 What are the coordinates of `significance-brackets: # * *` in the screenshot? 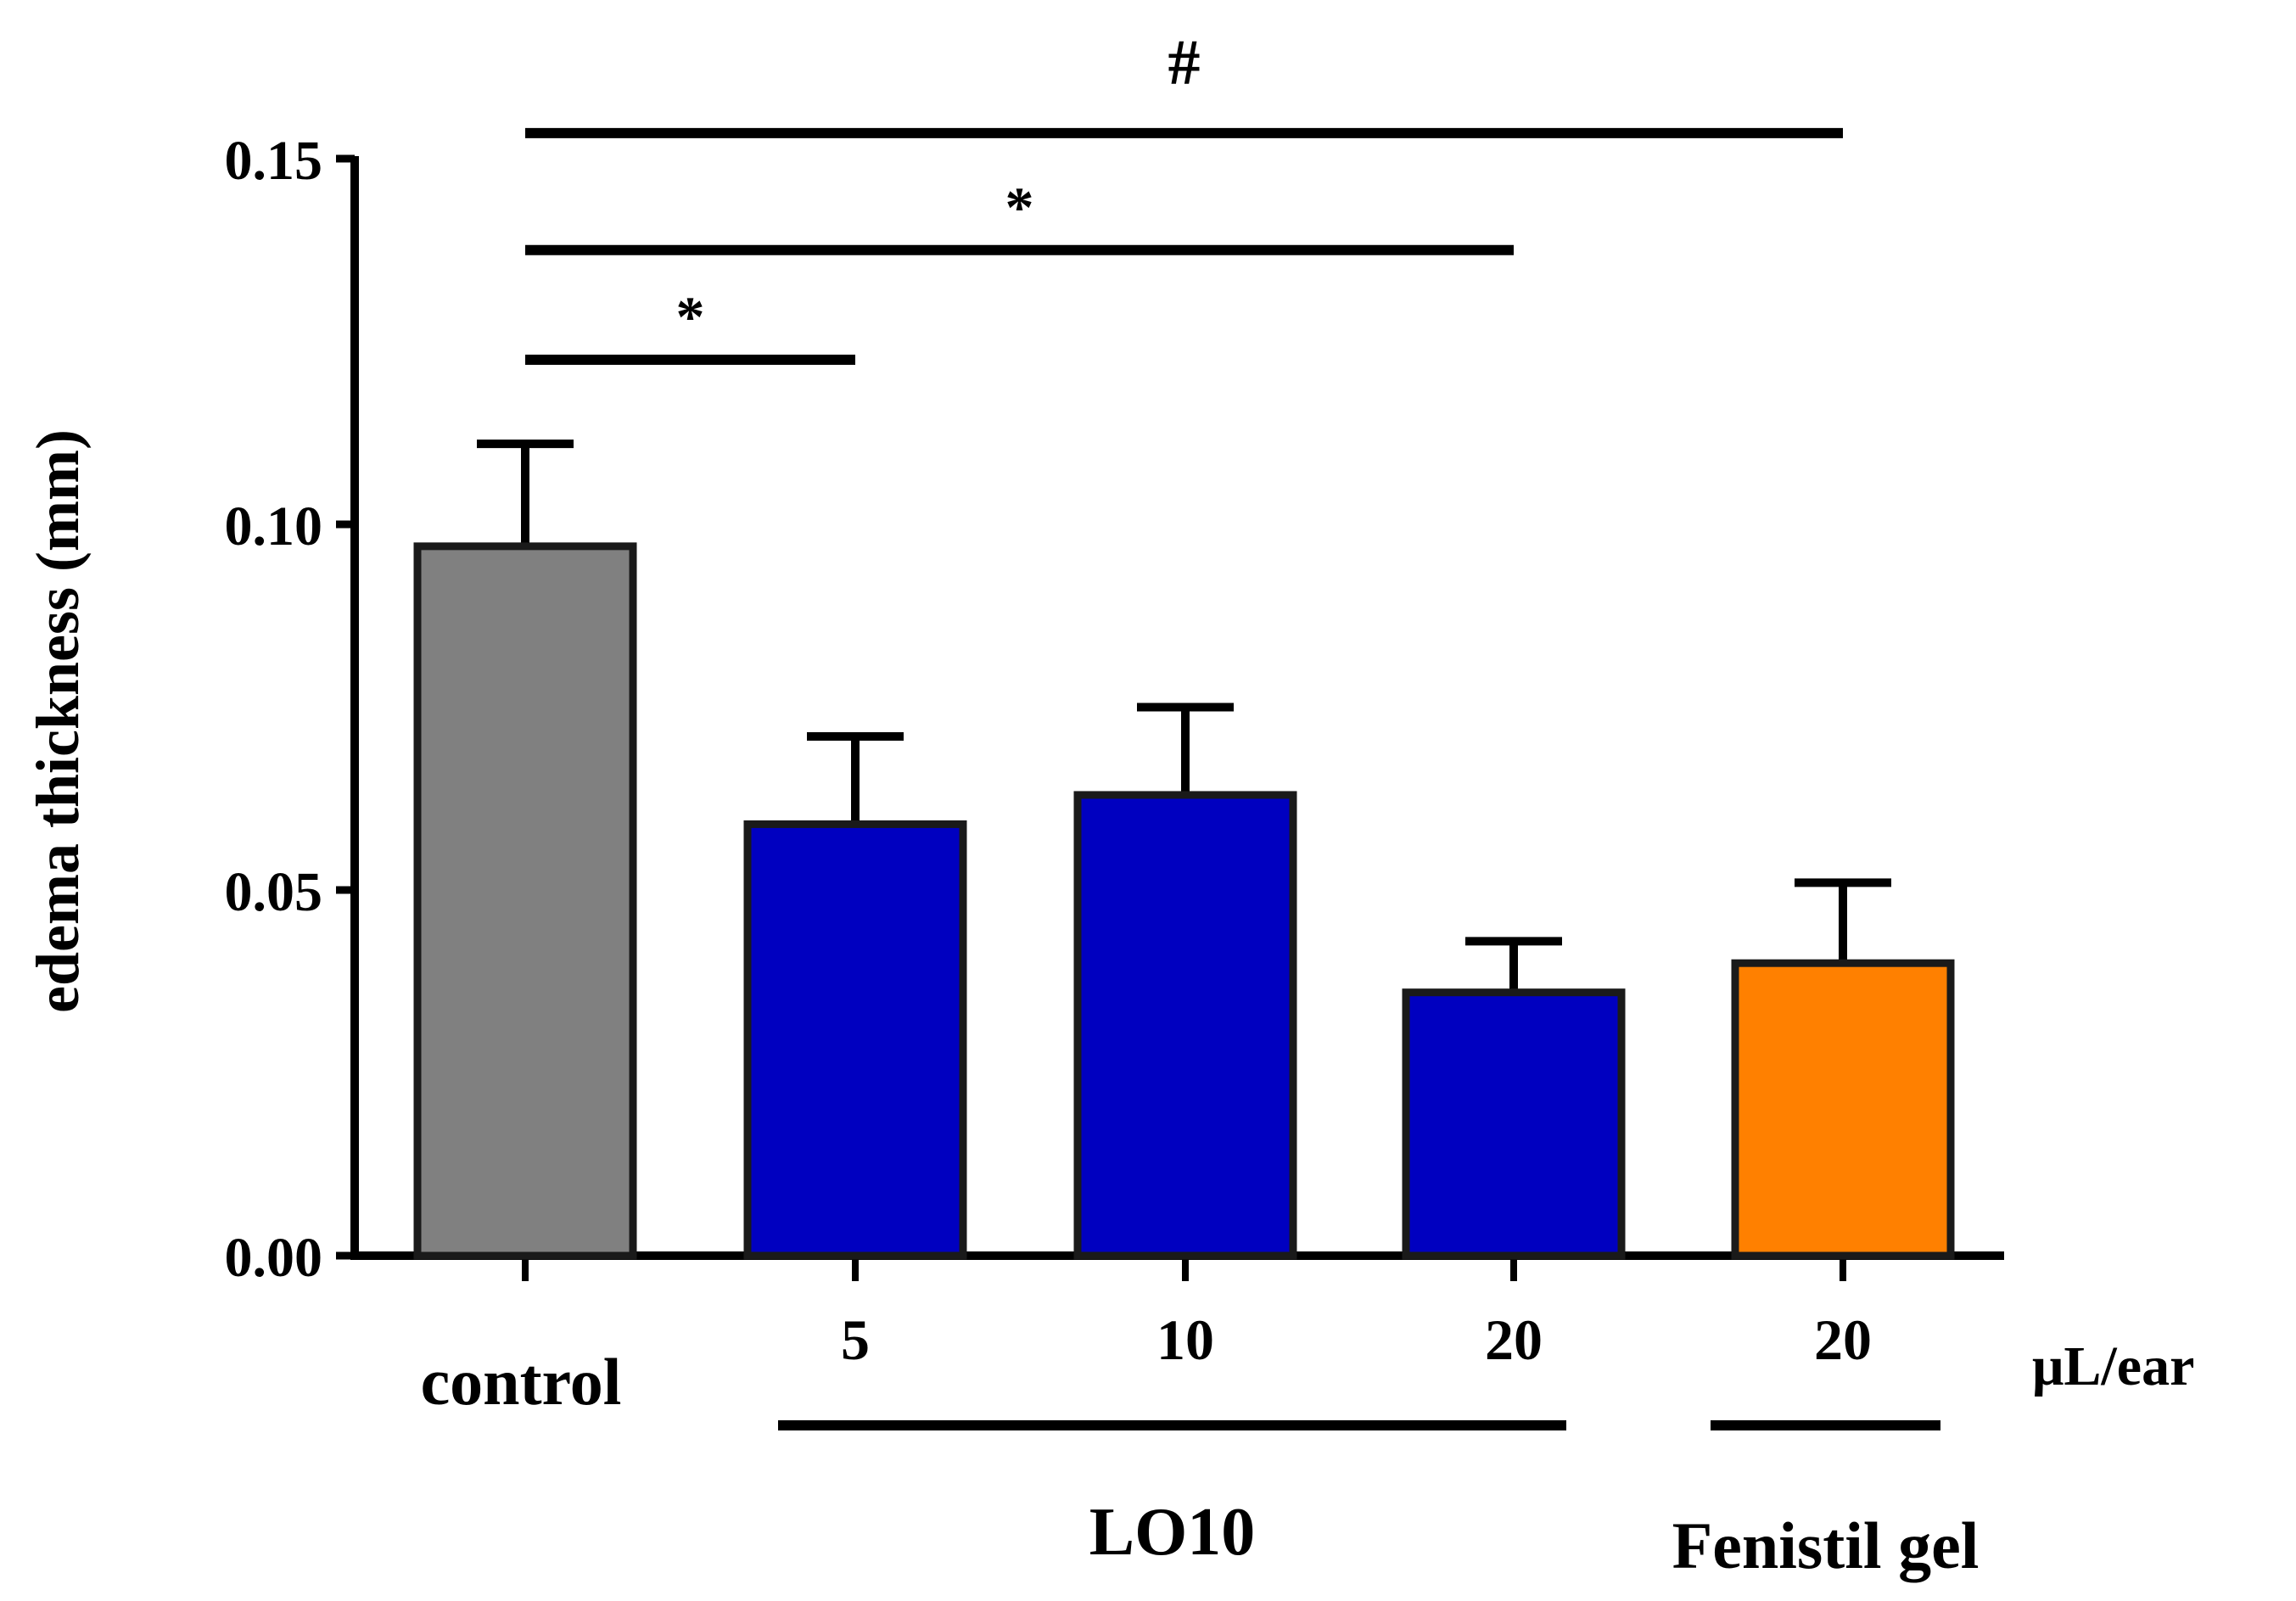 It's located at (1184, 196).